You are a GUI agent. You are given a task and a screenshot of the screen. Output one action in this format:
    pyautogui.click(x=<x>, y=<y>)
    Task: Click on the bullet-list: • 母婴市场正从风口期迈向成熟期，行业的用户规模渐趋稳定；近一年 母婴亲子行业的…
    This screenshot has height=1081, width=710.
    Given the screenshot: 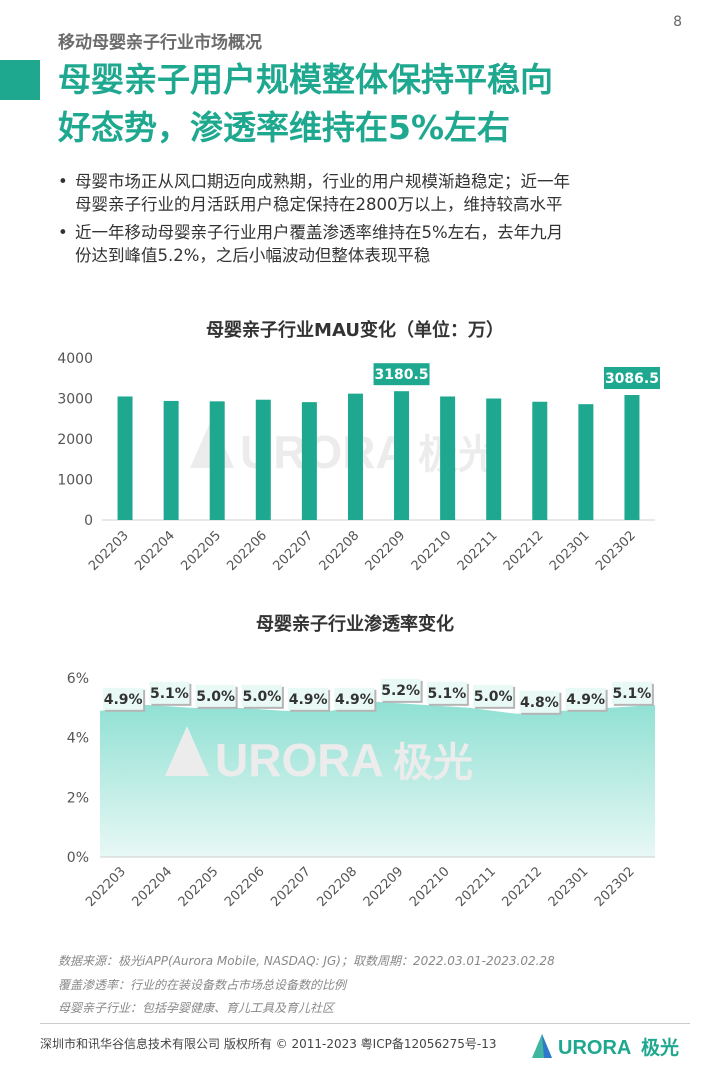 What is the action you would take?
    pyautogui.click(x=373, y=221)
    